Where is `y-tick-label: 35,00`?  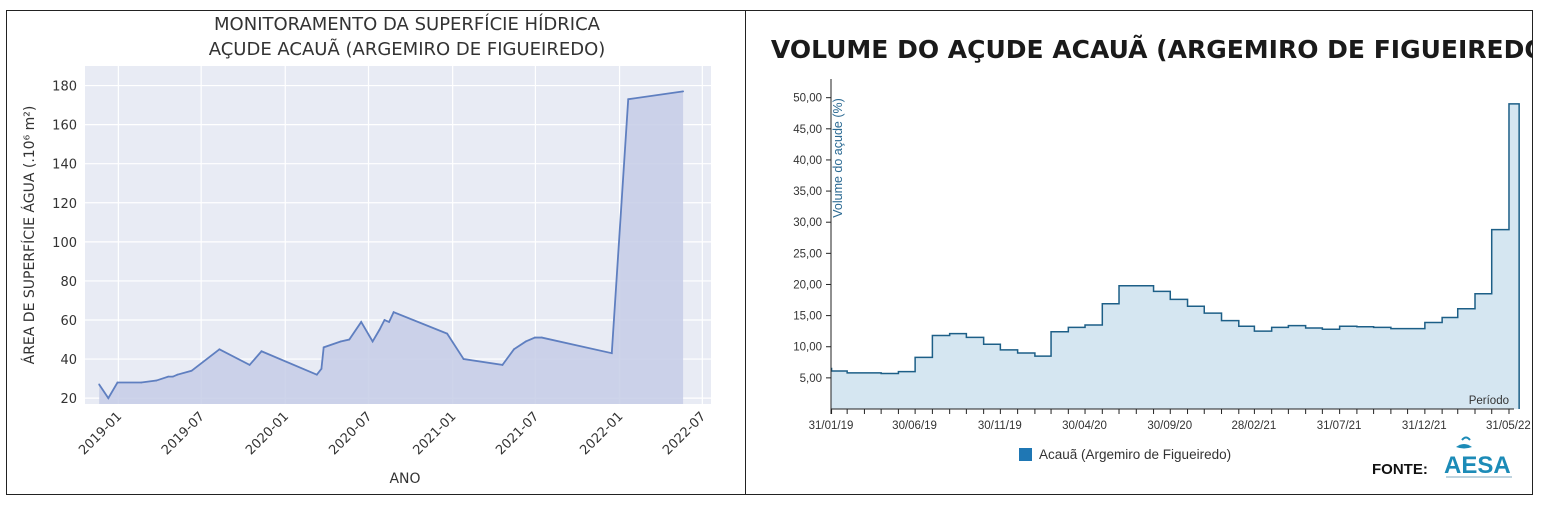
y-tick-label: 35,00 is located at coordinates (807, 192).